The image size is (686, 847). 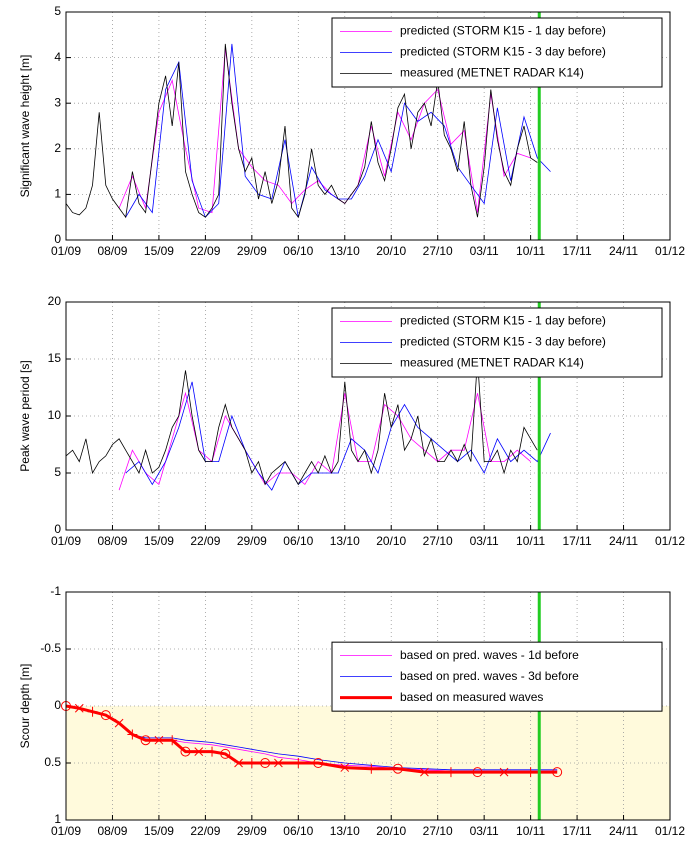 What do you see at coordinates (25, 415) in the screenshot?
I see `y-axis-label: Peak wave period [s]` at bounding box center [25, 415].